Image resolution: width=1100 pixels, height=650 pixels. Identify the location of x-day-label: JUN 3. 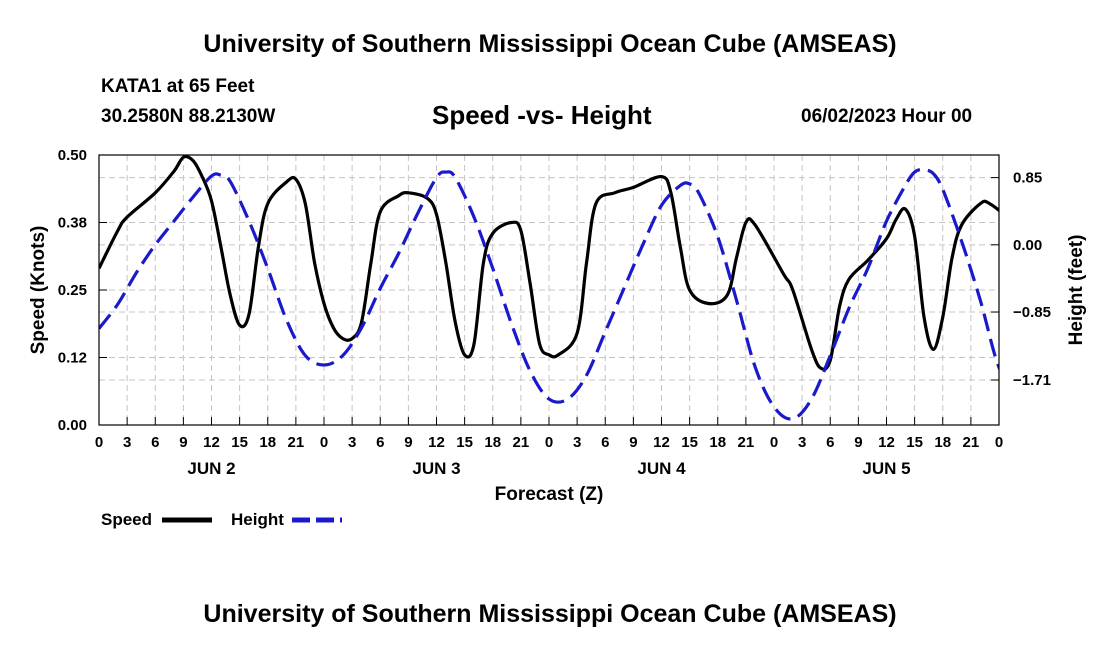
(436, 468).